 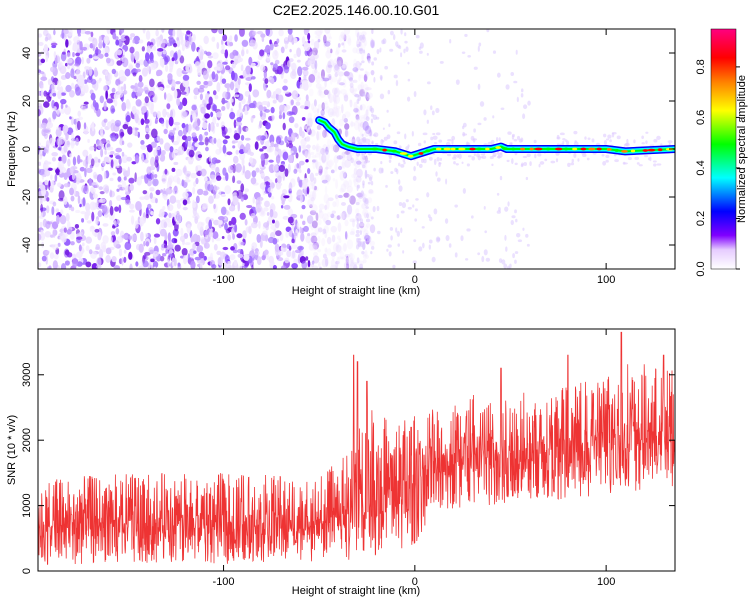 What do you see at coordinates (12, 450) in the screenshot?
I see `snr-y-label: SNR (10 * v/v)` at bounding box center [12, 450].